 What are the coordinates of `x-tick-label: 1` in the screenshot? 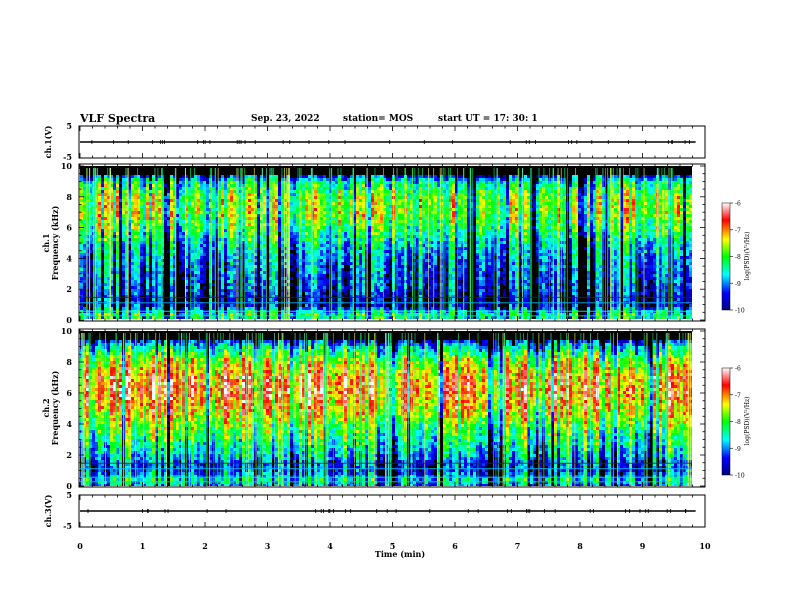 It's located at (143, 546).